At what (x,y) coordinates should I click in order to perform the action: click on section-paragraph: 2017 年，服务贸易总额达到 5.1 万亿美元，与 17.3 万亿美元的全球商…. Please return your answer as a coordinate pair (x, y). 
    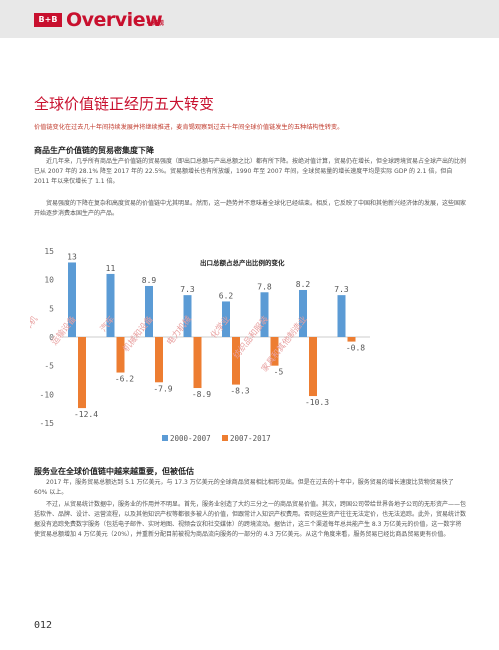
    Looking at the image, I should click on (250, 488).